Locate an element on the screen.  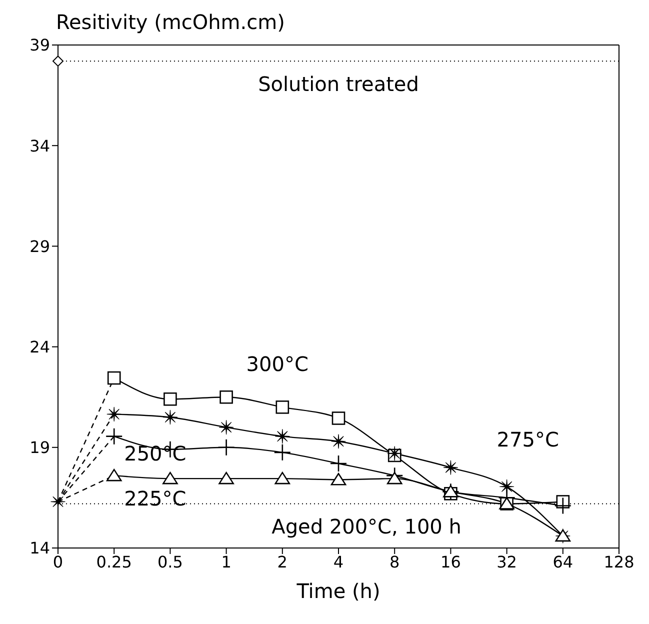
x-tick-label: 0.5 is located at coordinates (170, 562).